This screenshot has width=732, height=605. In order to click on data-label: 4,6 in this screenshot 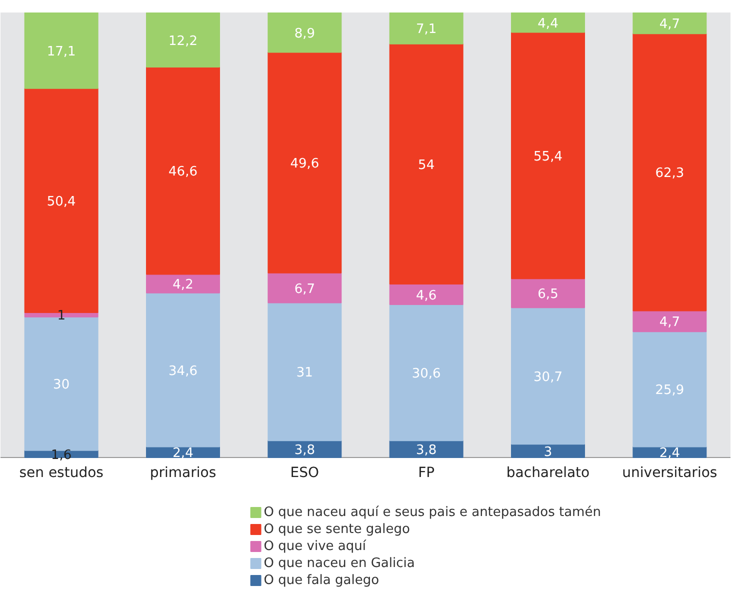, I will do `click(426, 296)`.